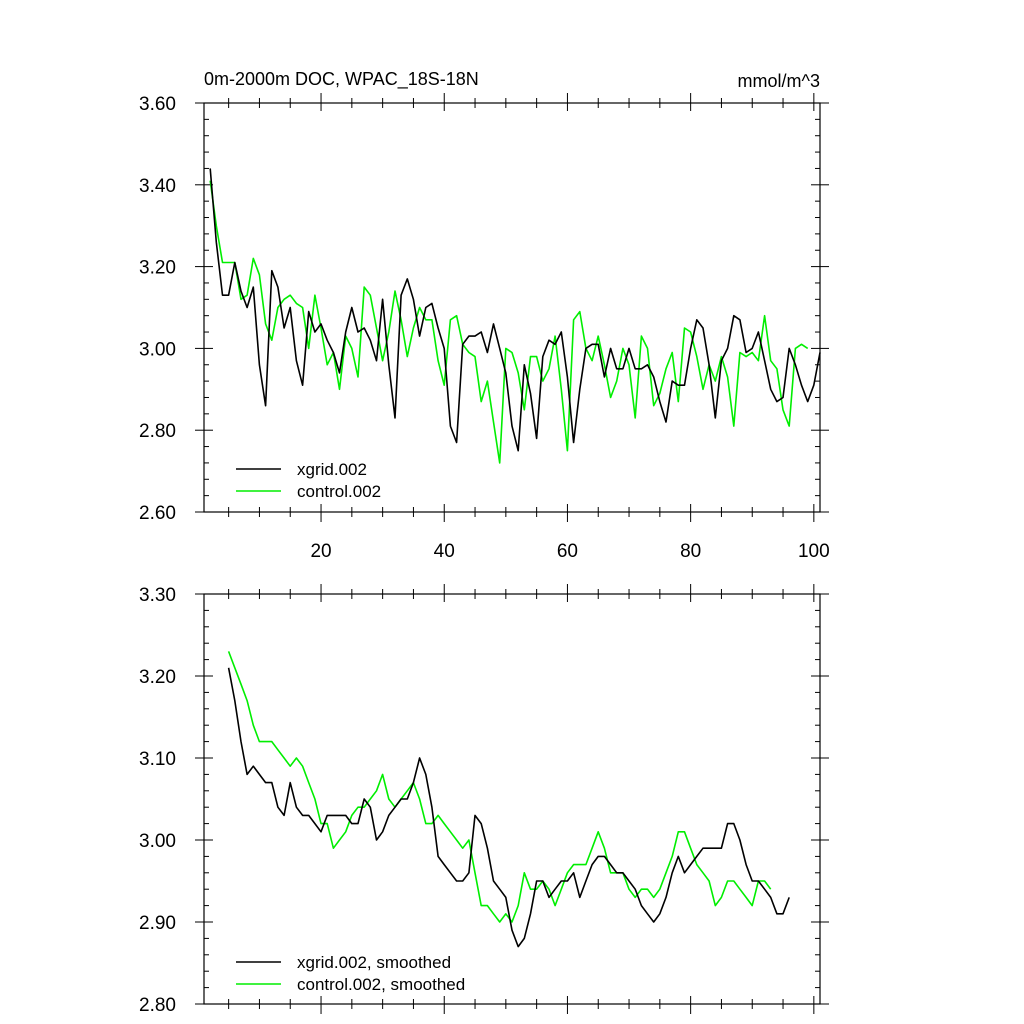 This screenshot has height=1024, width=1024. Describe the element at coordinates (341, 79) in the screenshot. I see `top-chart-title: 0m-2000m DOC, WPAC_18S-18N` at that location.